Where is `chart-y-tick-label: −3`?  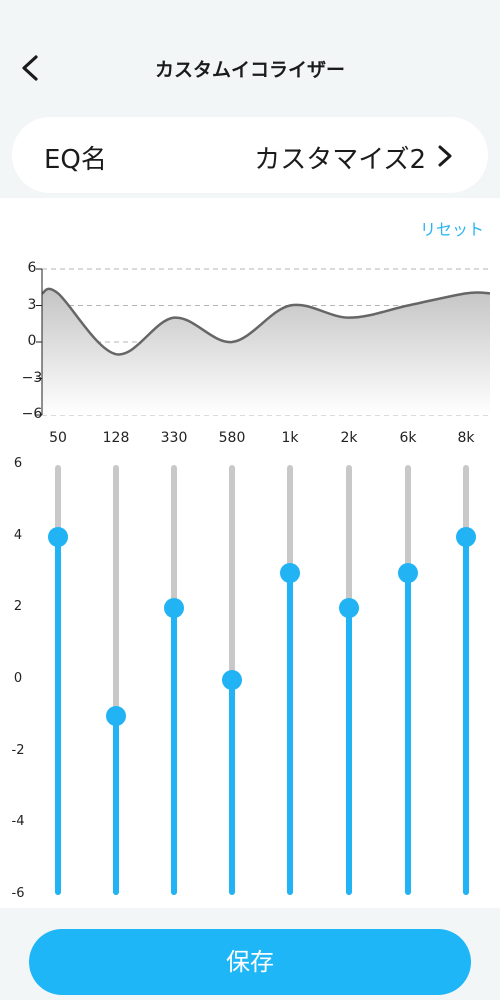
chart-y-tick-label: −3 is located at coordinates (32, 377).